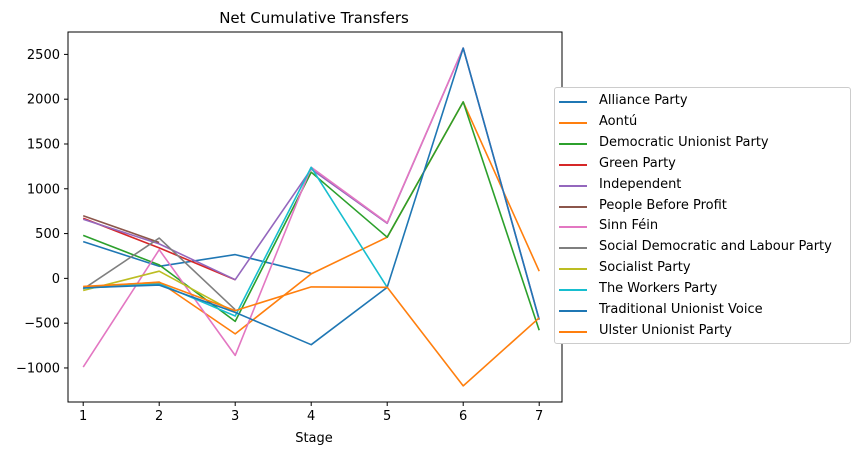  Describe the element at coordinates (702, 123) in the screenshot. I see `legend-item: Aontú` at that location.